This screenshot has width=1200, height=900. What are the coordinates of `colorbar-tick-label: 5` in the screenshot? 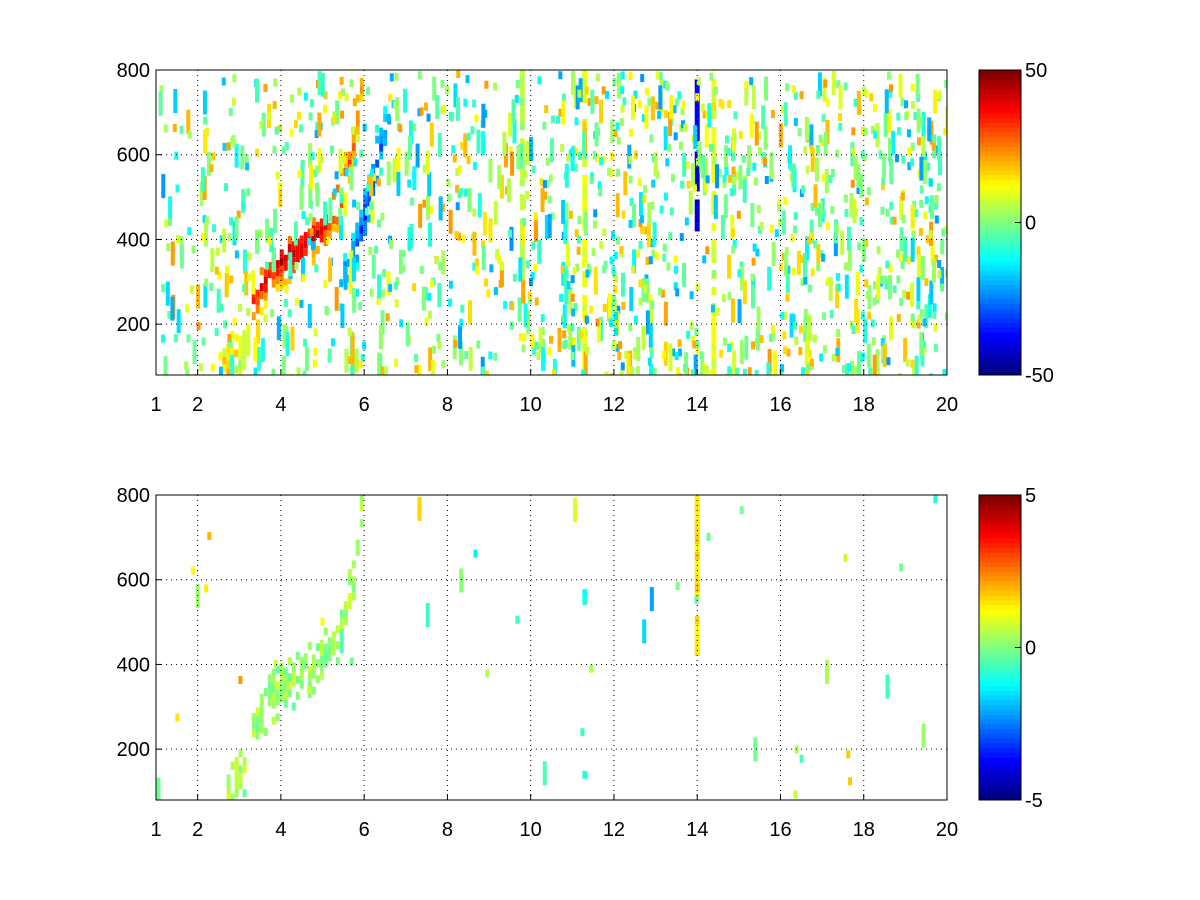 It's located at (1030, 496).